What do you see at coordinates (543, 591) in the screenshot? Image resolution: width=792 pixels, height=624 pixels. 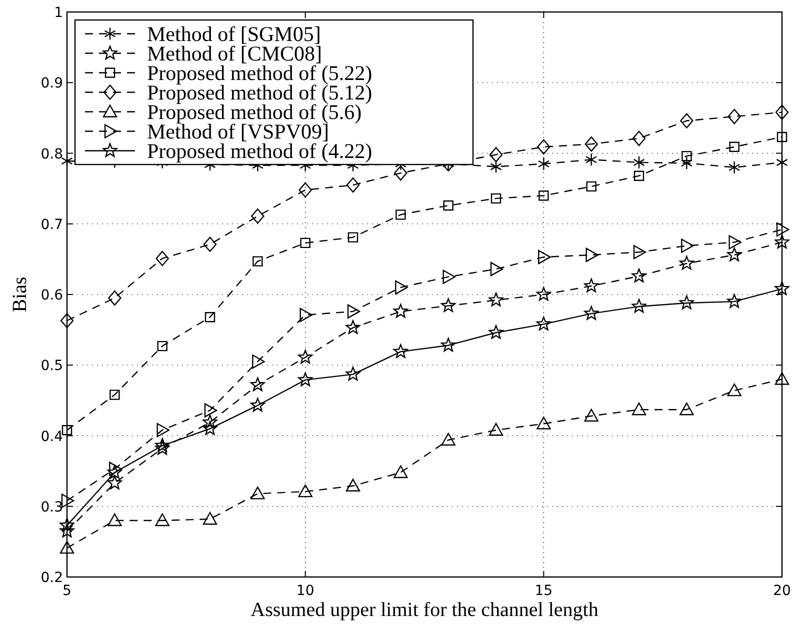 I see `x-tick-label: 15` at bounding box center [543, 591].